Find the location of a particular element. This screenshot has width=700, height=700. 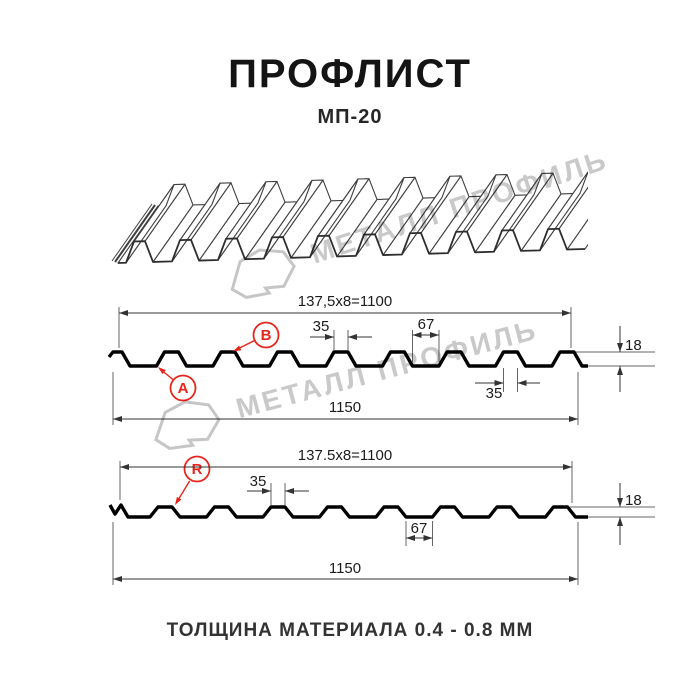

marker-r-circle is located at coordinates (197, 469).